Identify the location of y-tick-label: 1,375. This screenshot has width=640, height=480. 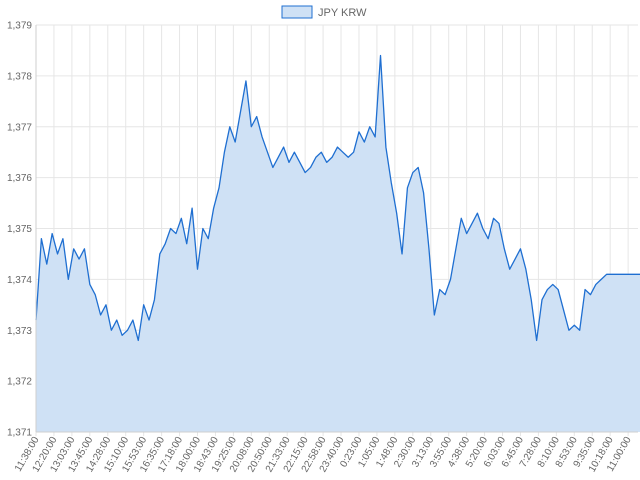
(19, 229).